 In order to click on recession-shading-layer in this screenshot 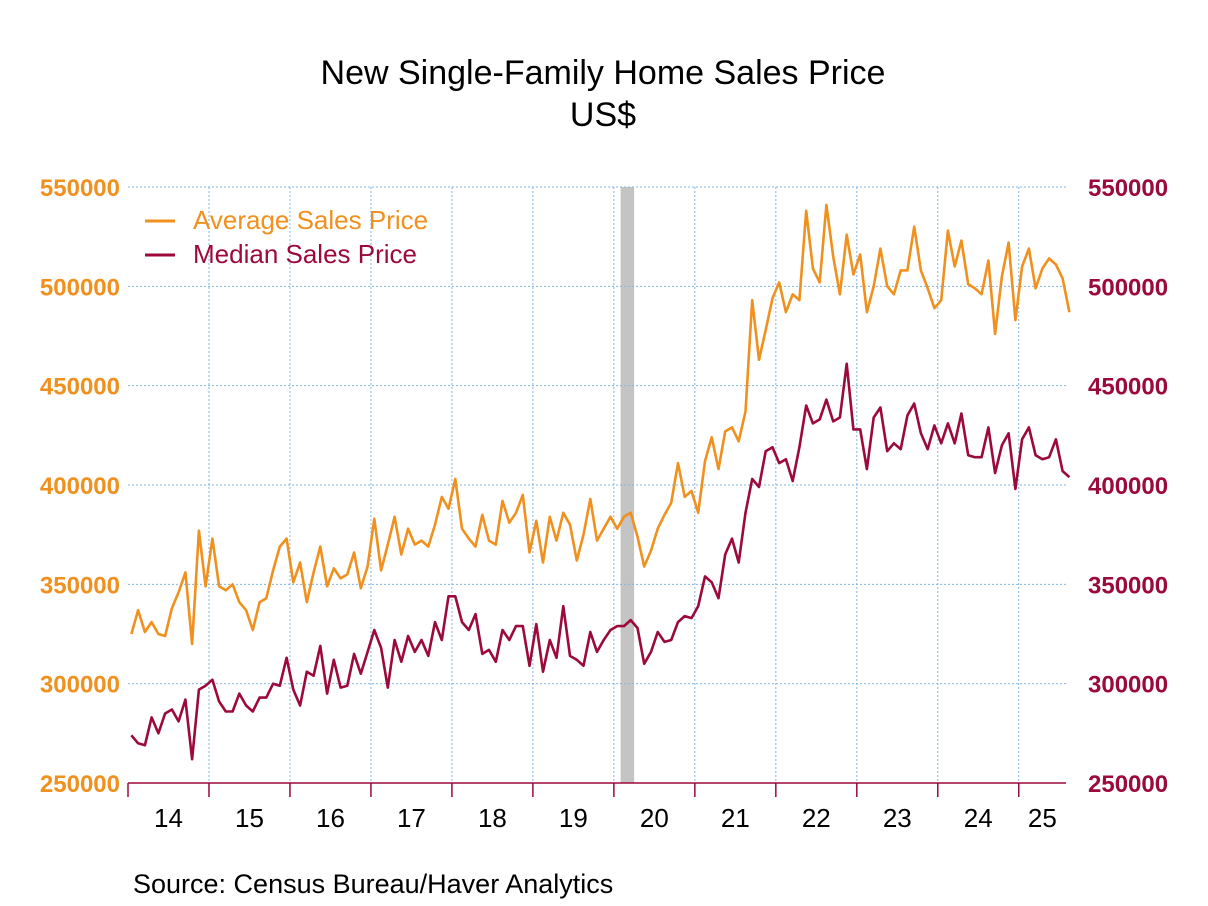, I will do `click(627, 485)`.